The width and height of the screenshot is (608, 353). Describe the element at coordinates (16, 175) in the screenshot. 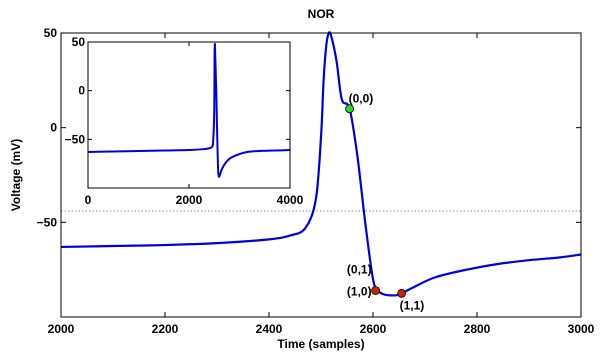

I see `y-axis-label: Voltage (mV)` at that location.